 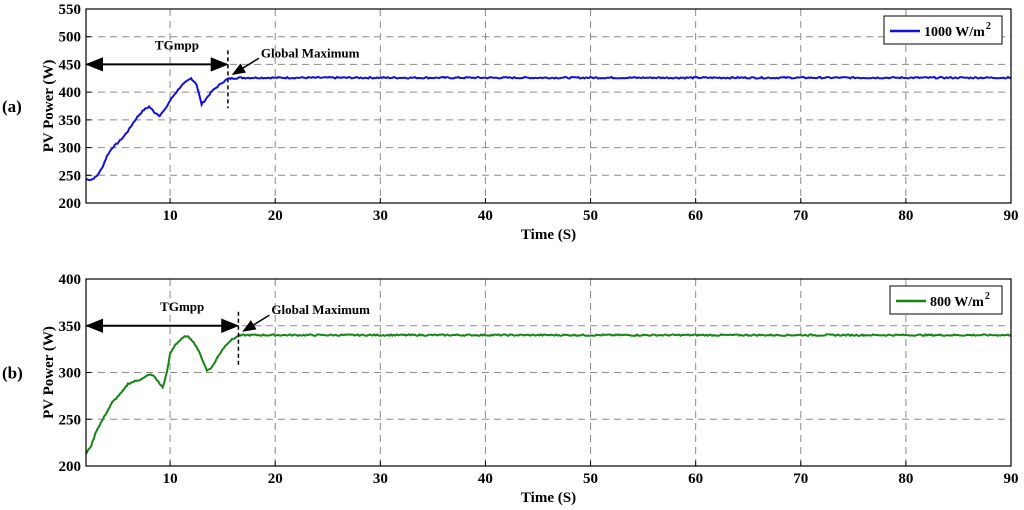 I want to click on legend-text: 800 W/m, so click(x=957, y=302).